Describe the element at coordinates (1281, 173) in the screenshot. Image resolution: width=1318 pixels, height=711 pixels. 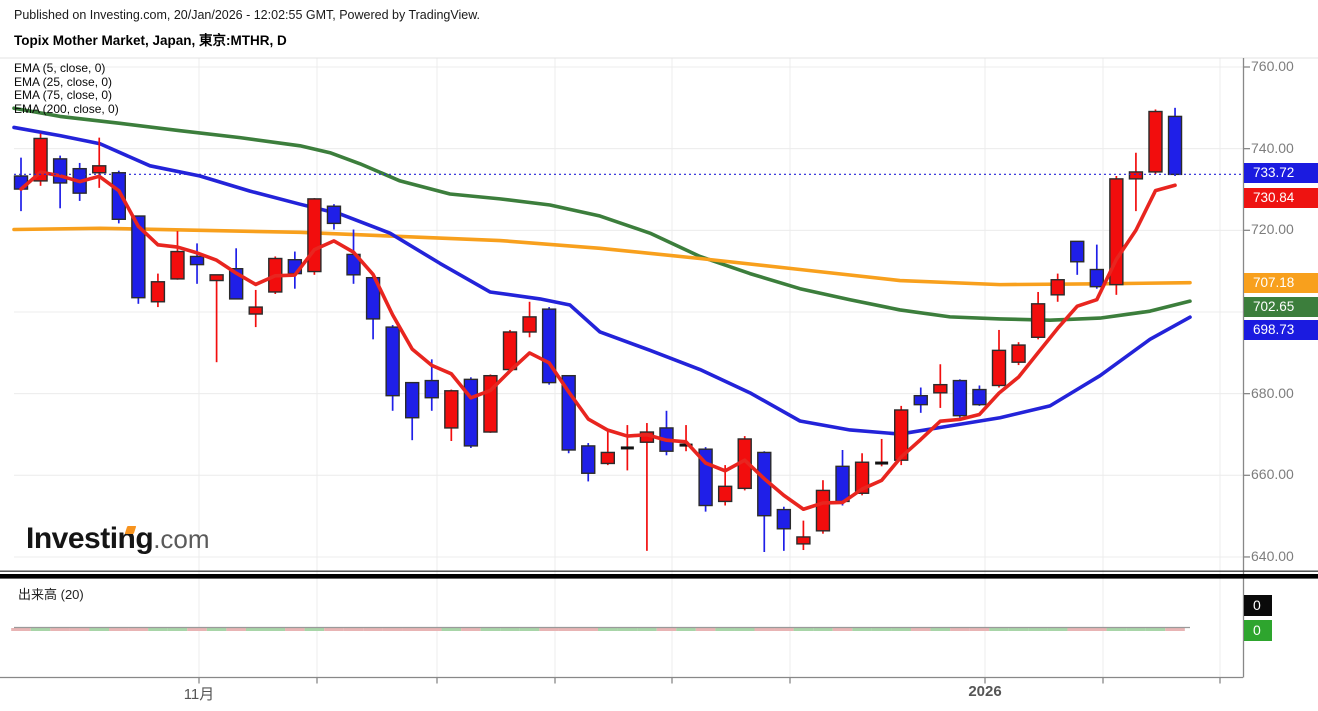
I see `price-value-label: 733.72` at that location.